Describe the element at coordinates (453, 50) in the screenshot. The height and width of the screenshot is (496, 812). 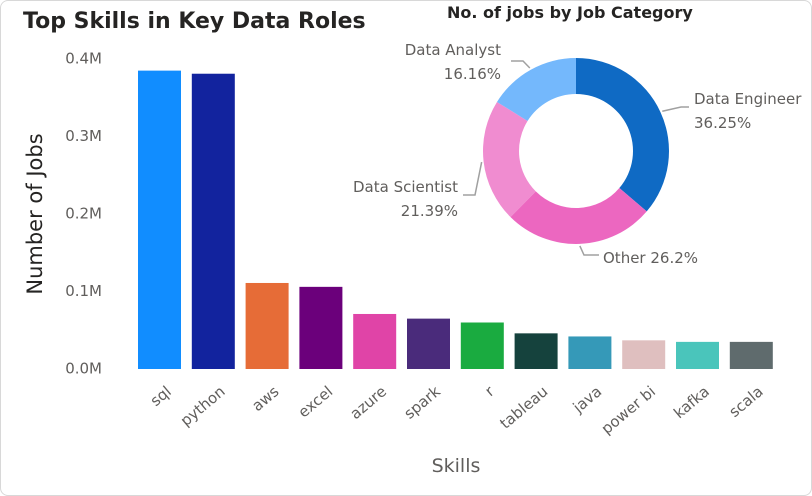
I see `label-data-analyst: Data Analyst` at that location.